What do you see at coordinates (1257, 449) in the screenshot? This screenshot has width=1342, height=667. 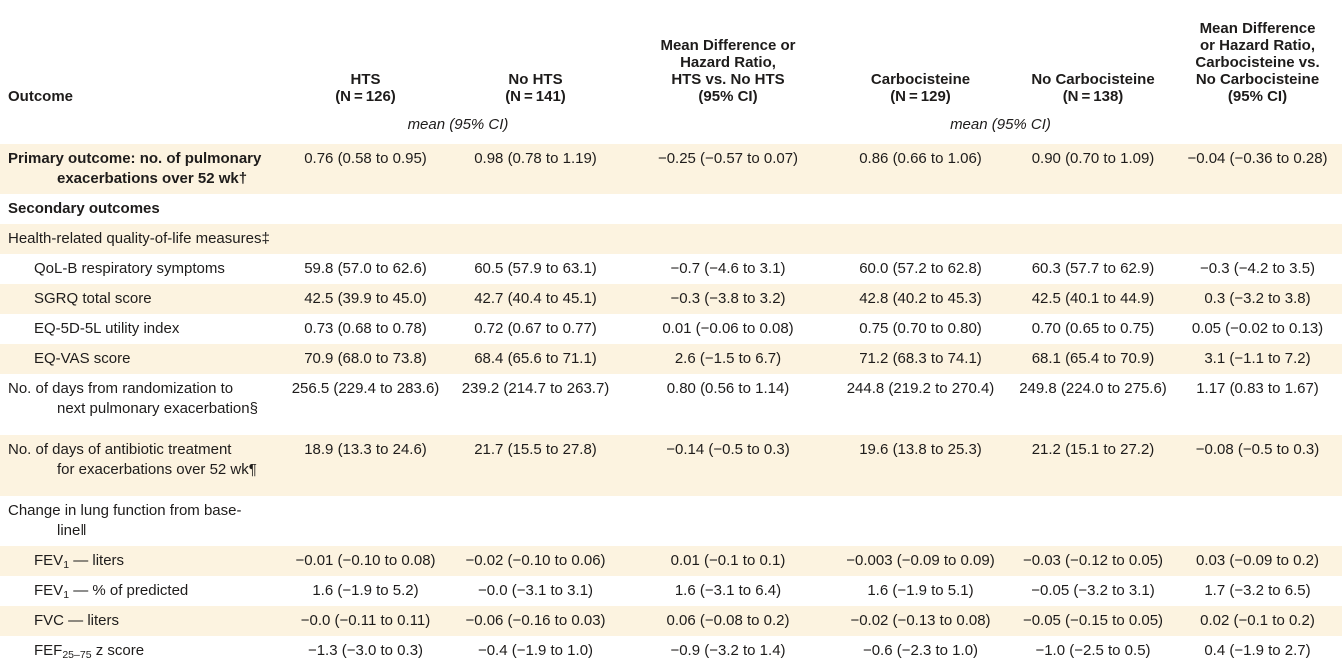 I see `value-cell-md-carbocisteine-antibiotic-days: −0.08 (−0.5 to 0.3)` at bounding box center [1257, 449].